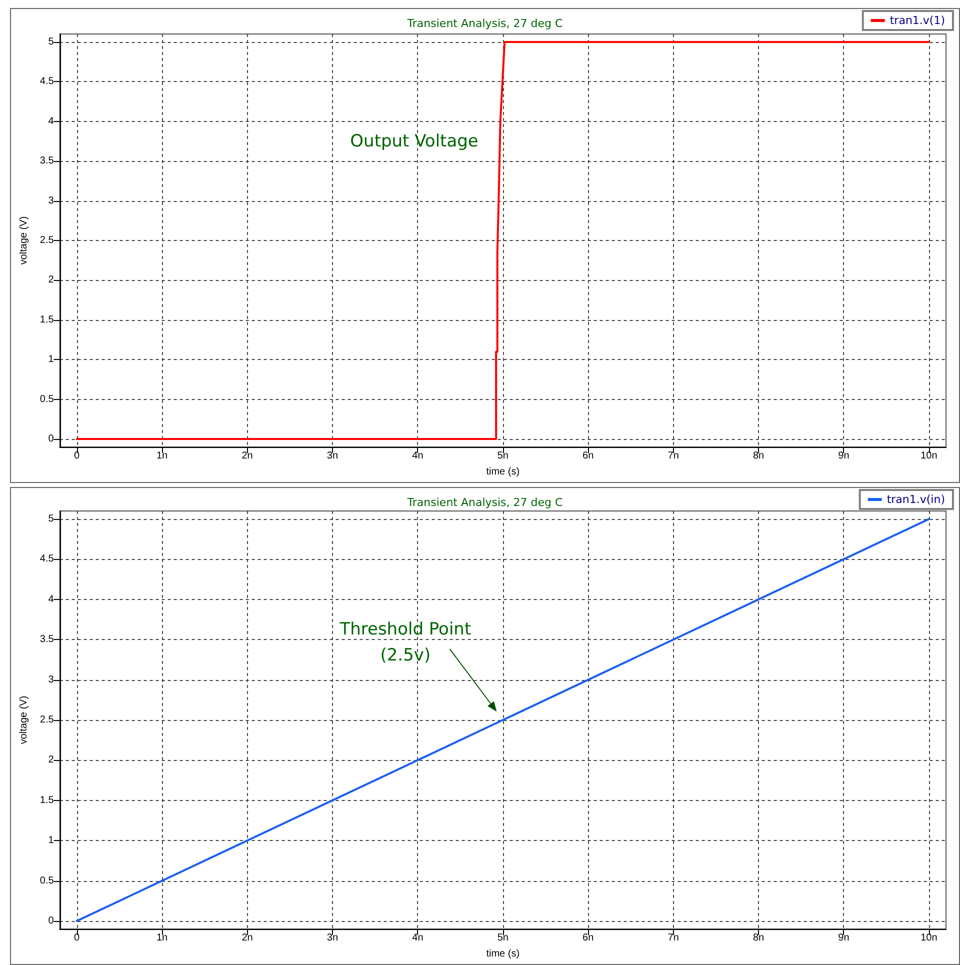  What do you see at coordinates (405, 643) in the screenshot?
I see `annotation: Threshold Point (2.5v)` at bounding box center [405, 643].